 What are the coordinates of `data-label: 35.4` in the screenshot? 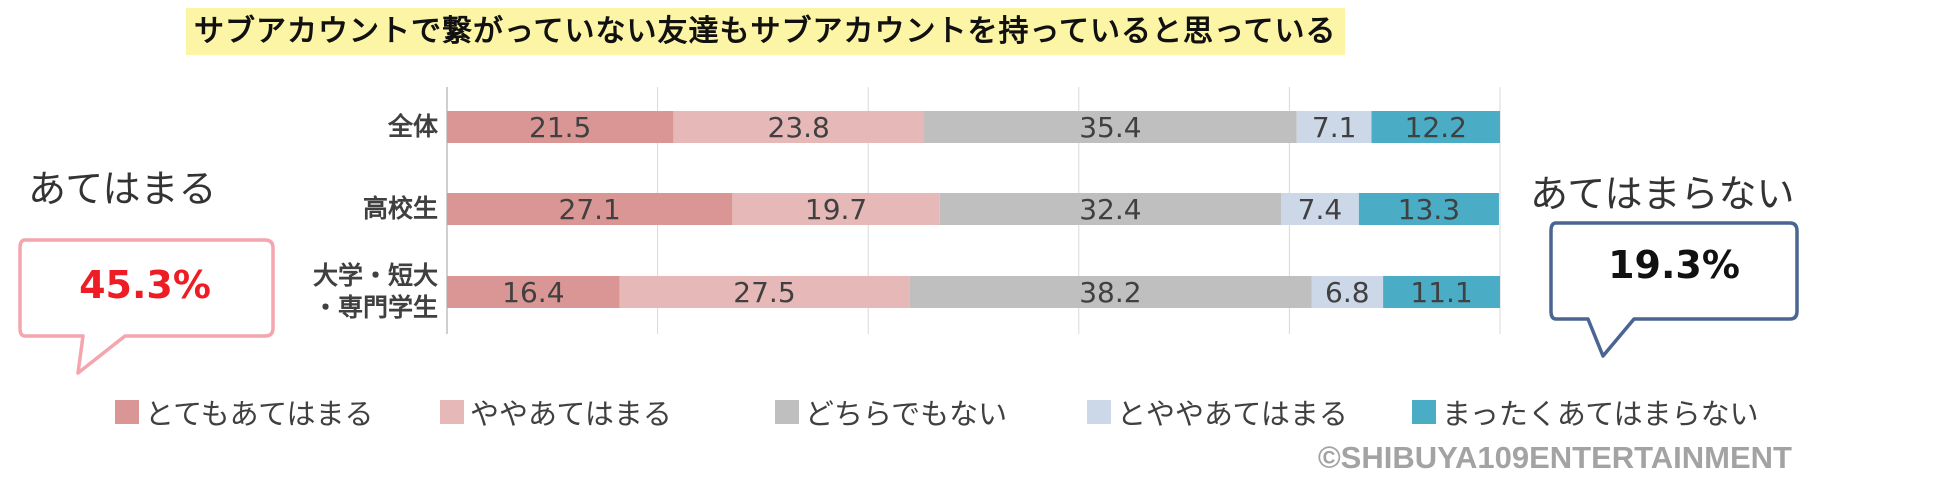 It's located at (1110, 127).